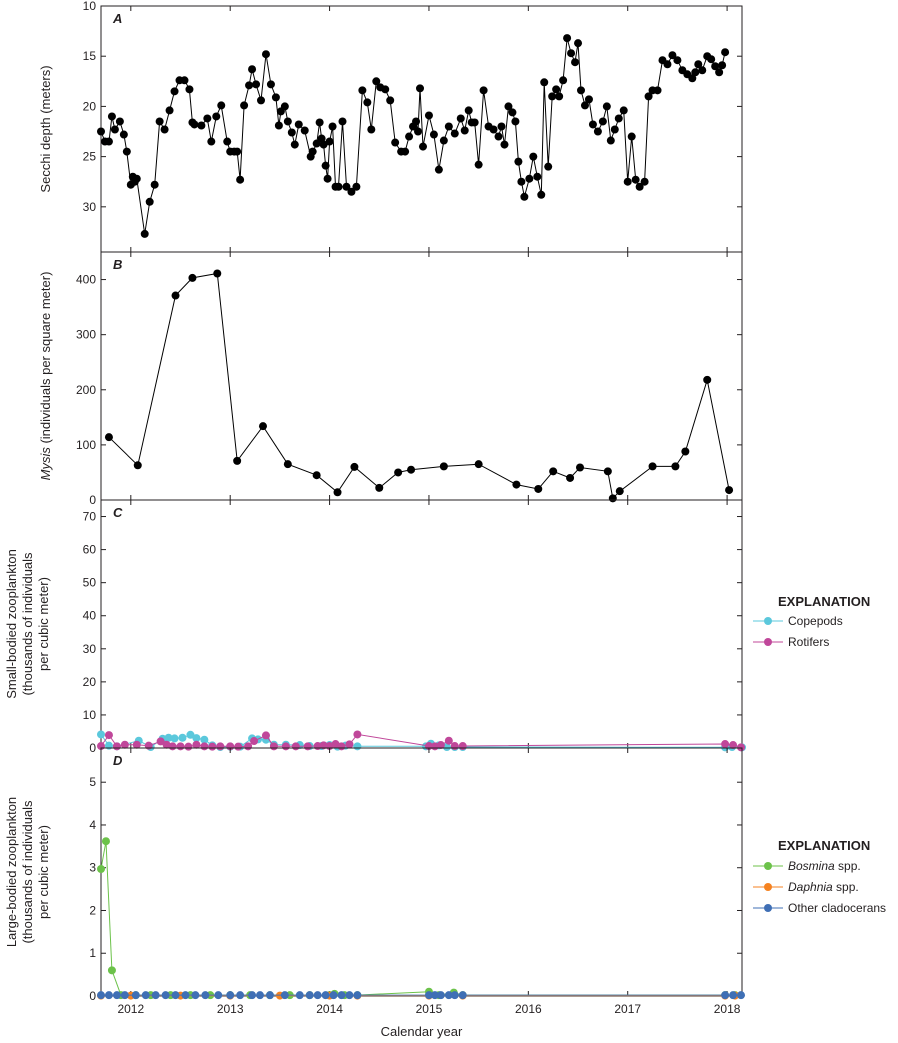 This screenshot has width=898, height=1043. What do you see at coordinates (90, 517) in the screenshot?
I see `y-tick-label: 70` at bounding box center [90, 517].